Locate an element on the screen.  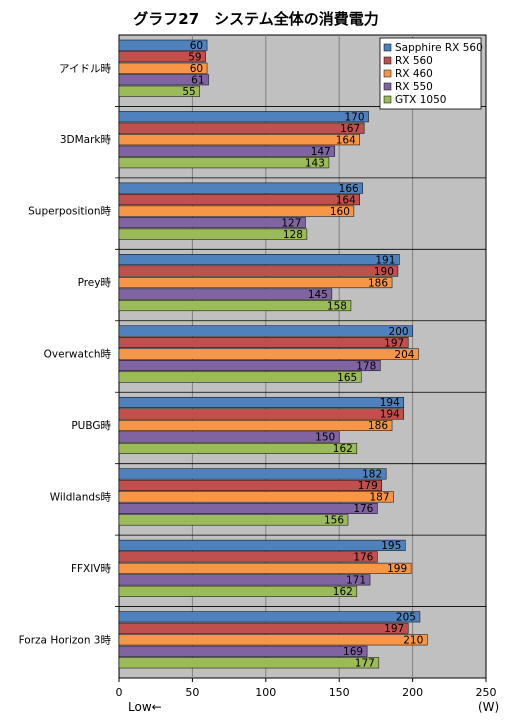
data-label: 171 is located at coordinates (356, 581).